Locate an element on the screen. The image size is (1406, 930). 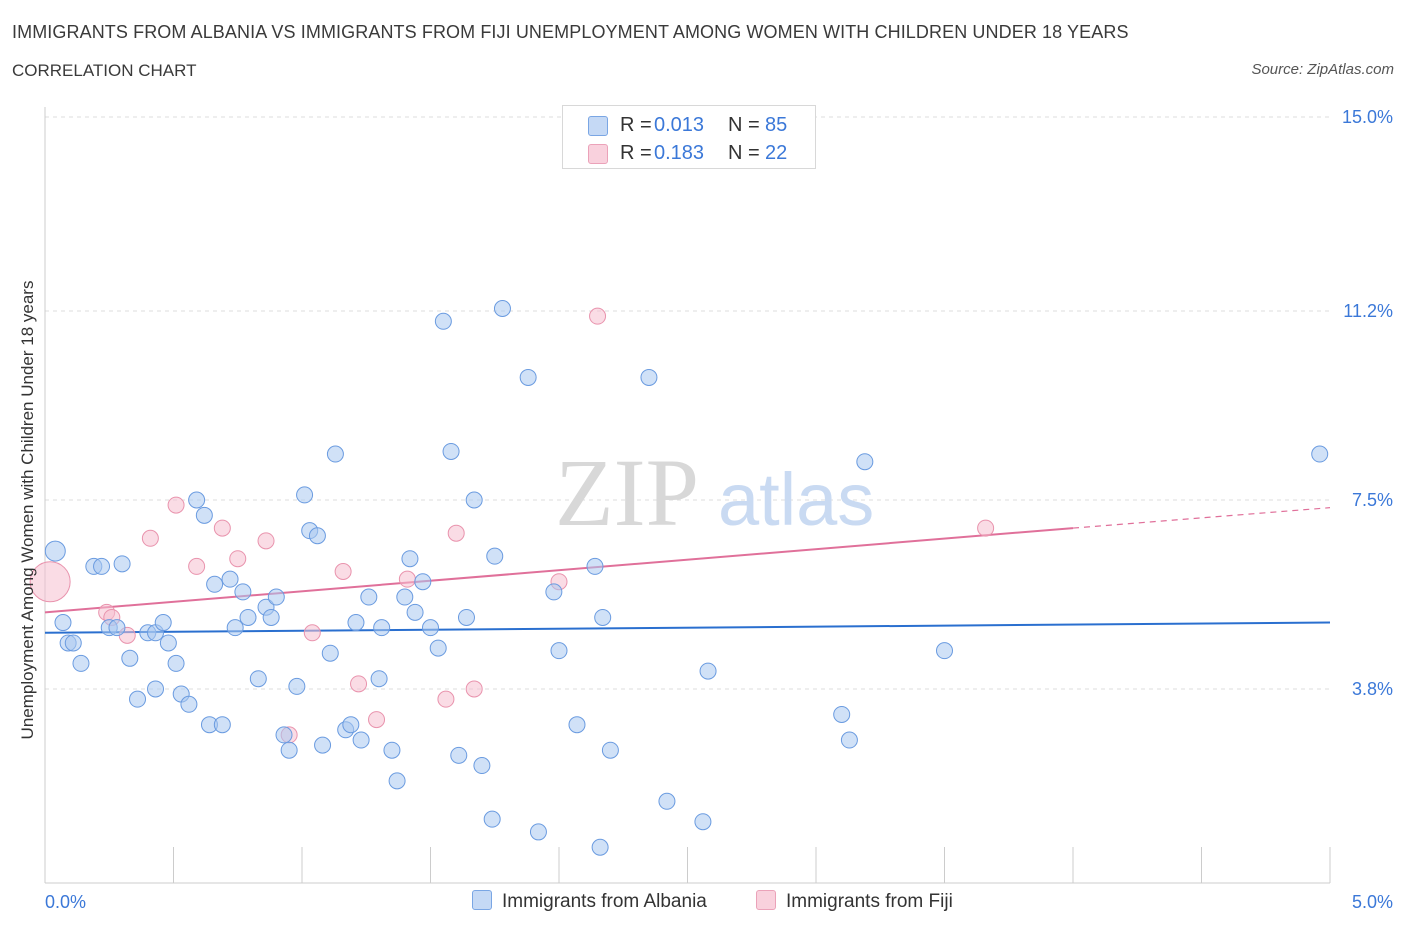
x-tick-label: 0.0% is located at coordinates (65, 902).